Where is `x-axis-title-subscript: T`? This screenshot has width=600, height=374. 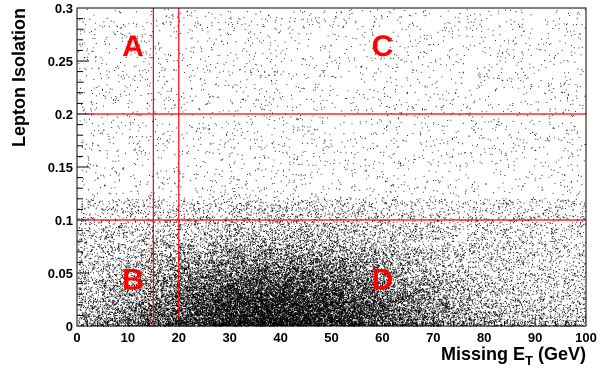
x-axis-title-subscript: T is located at coordinates (529, 360).